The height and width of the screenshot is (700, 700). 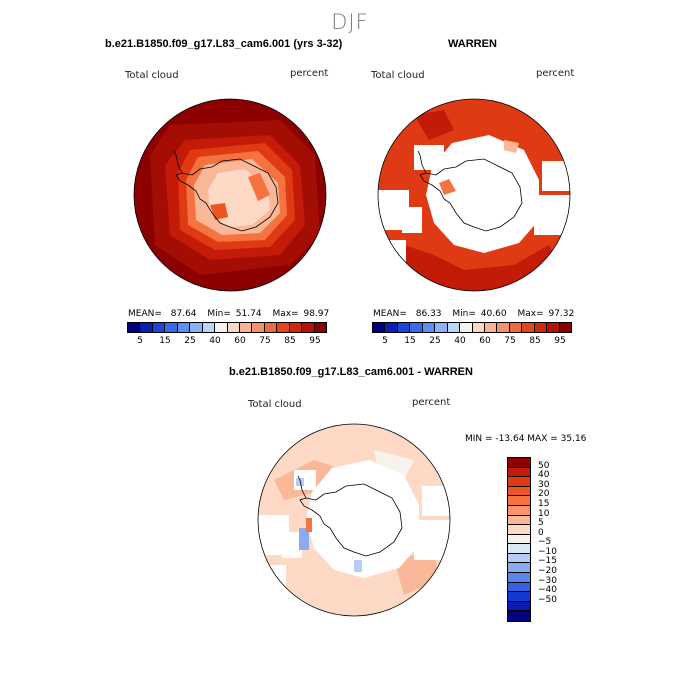 What do you see at coordinates (316, 314) in the screenshot?
I see `left-max-value: 98.97` at bounding box center [316, 314].